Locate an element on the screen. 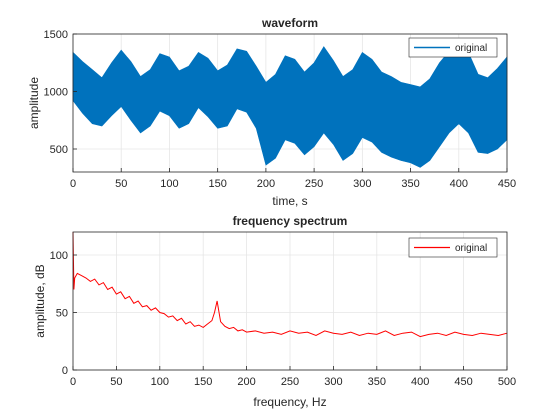 The height and width of the screenshot is (420, 560). chart-title: waveform is located at coordinates (289, 23).